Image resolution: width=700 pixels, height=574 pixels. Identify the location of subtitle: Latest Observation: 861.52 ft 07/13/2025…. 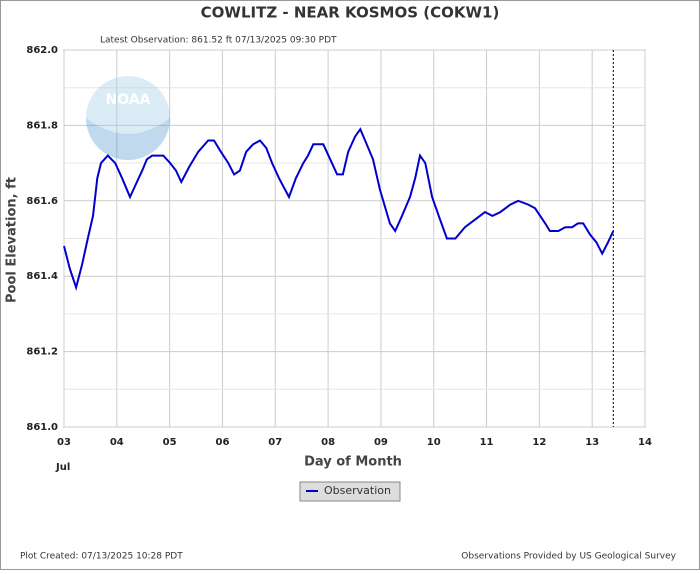
(218, 41).